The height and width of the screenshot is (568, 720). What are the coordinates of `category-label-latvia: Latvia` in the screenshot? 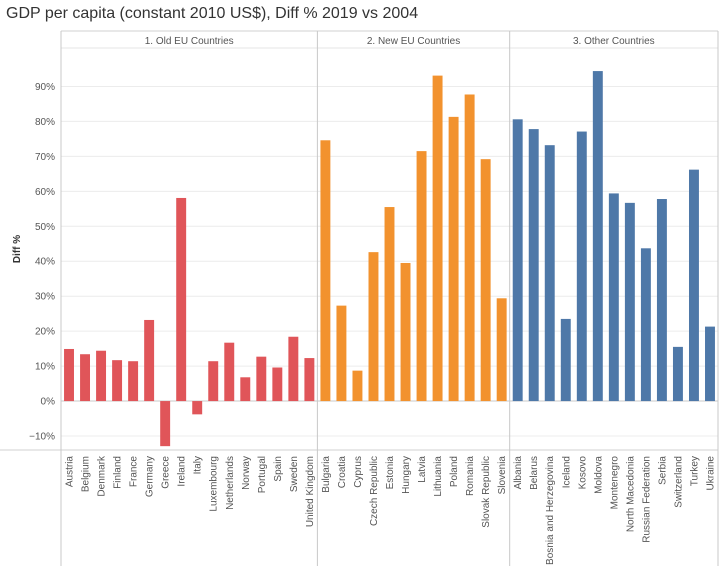 It's located at (422, 469).